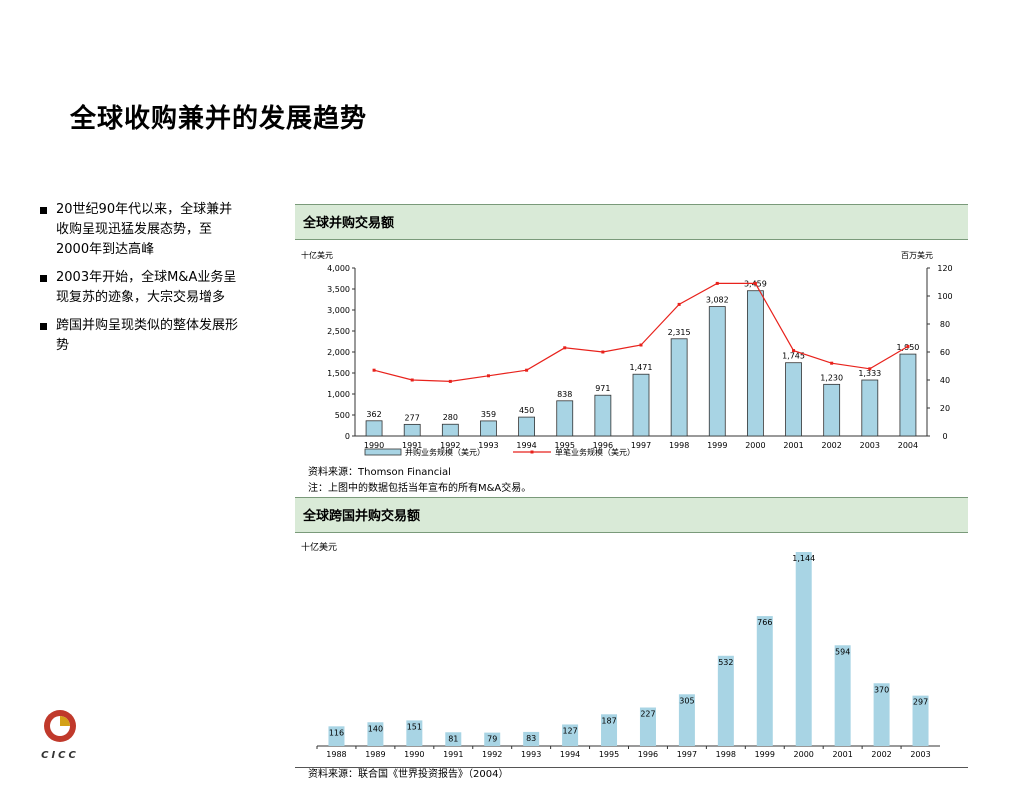  I want to click on bar-label-1996: 227, so click(647, 714).